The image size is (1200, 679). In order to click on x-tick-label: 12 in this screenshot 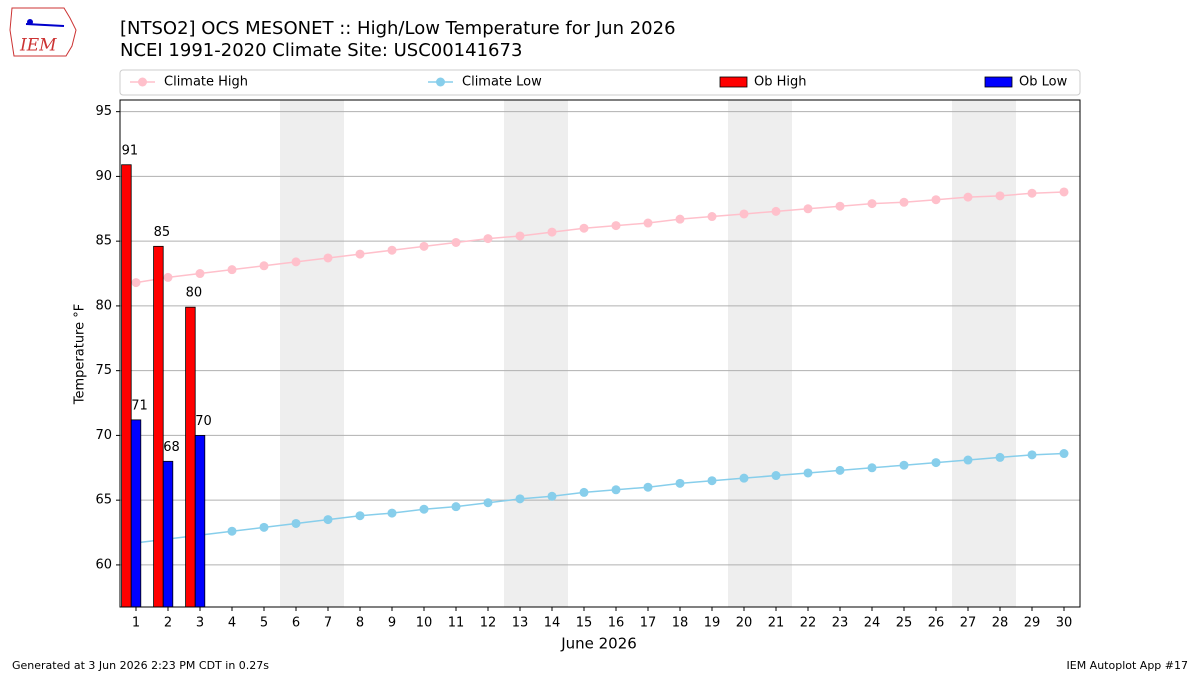, I will do `click(488, 623)`.